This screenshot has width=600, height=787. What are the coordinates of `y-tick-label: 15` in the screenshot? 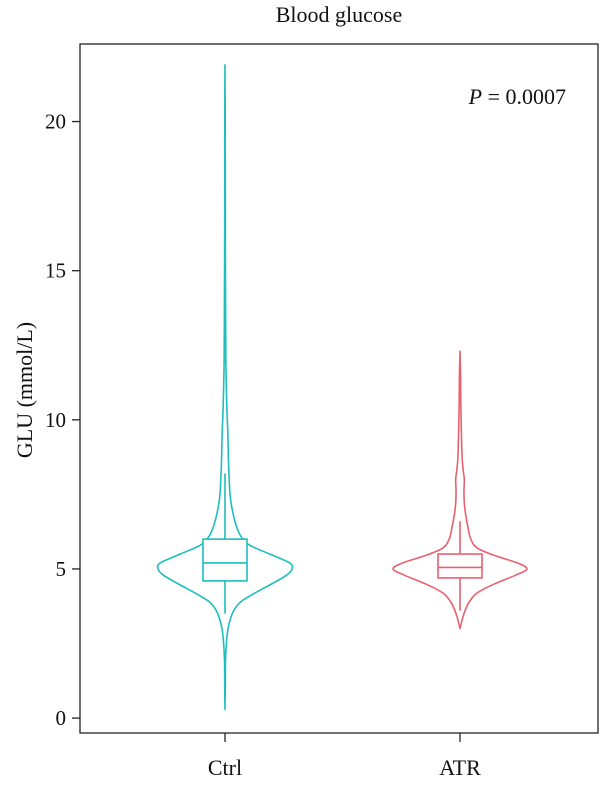 It's located at (55, 271).